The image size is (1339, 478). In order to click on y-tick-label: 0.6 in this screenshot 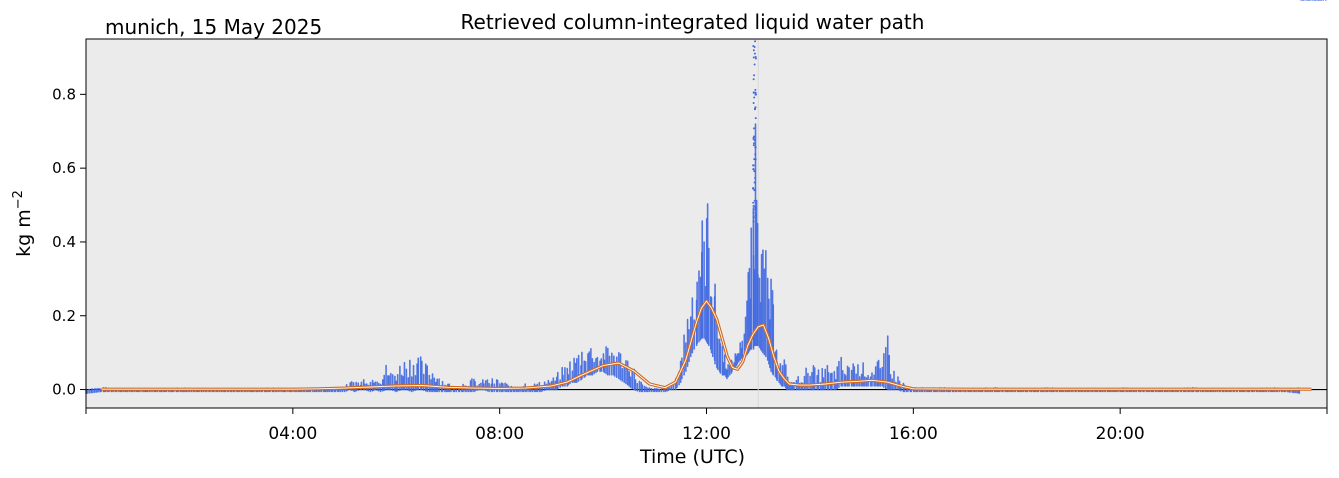, I will do `click(64, 168)`.